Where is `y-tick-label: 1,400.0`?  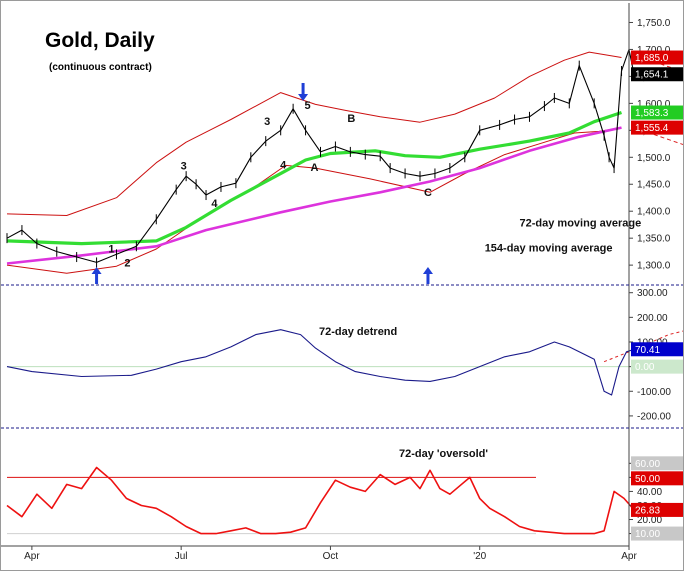
y-tick-label: 1,400.0 is located at coordinates (654, 212).